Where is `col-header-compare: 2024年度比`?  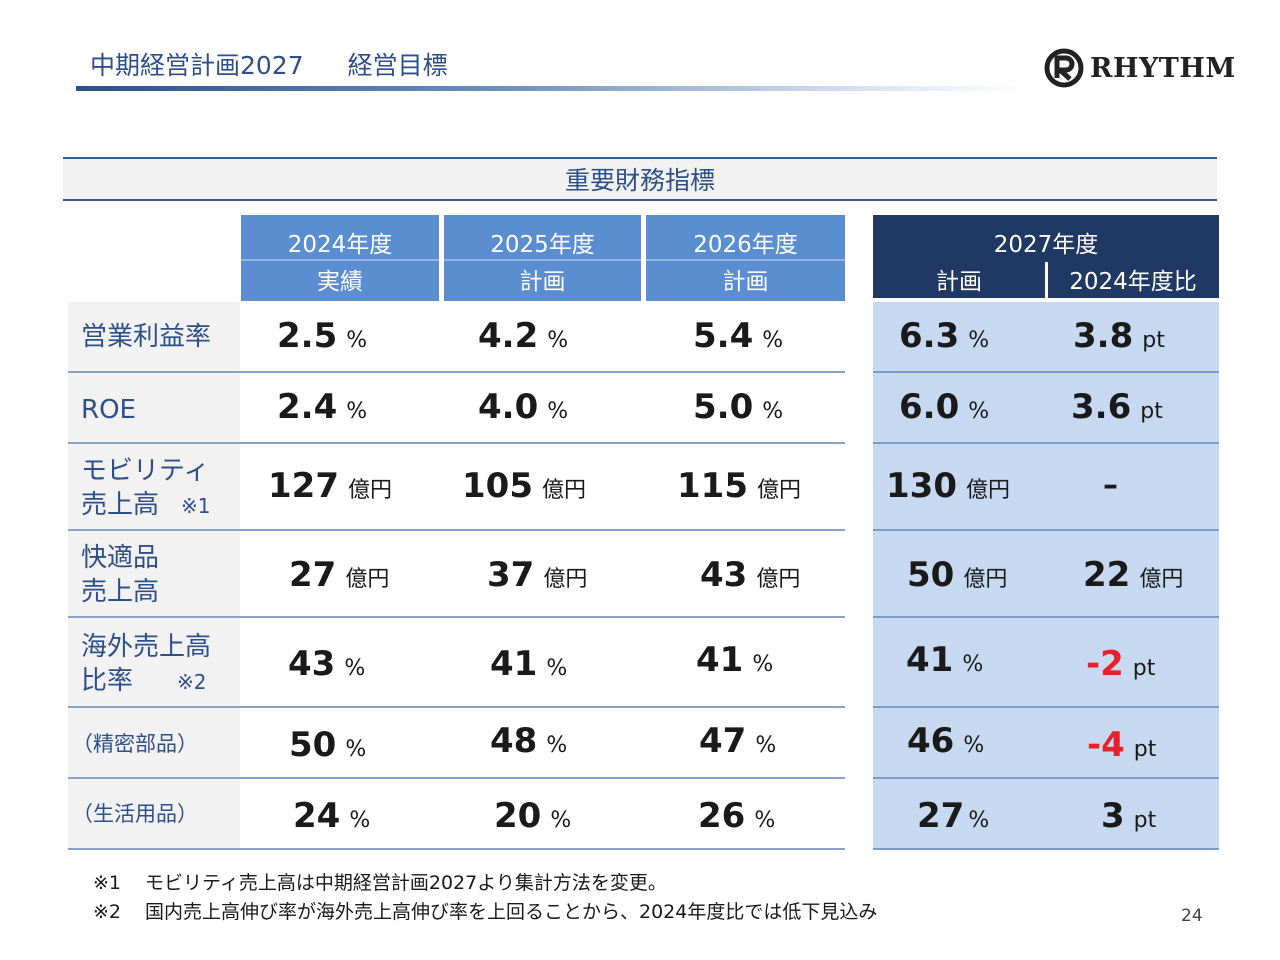 col-header-compare: 2024年度比 is located at coordinates (1133, 282).